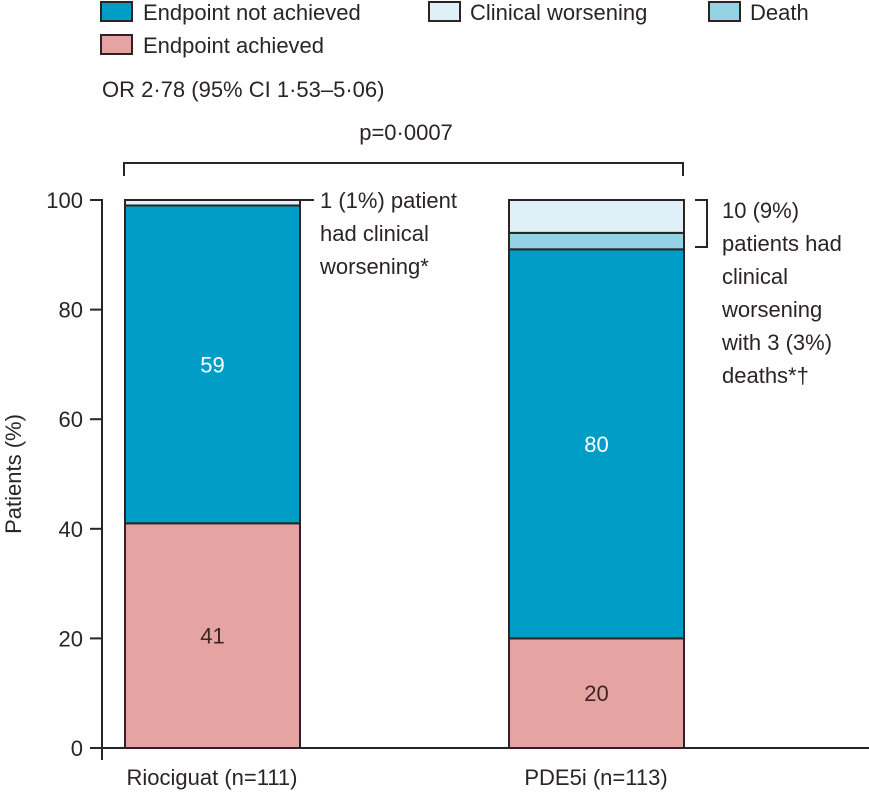 This screenshot has height=793, width=869. I want to click on y-axis-label: Patients (%), so click(13, 474).